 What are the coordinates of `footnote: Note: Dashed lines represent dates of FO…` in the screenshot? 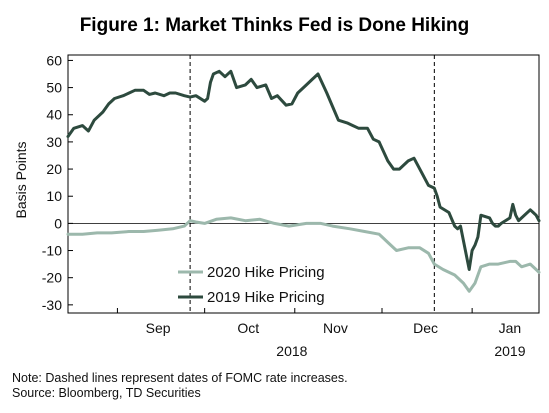 It's located at (180, 378).